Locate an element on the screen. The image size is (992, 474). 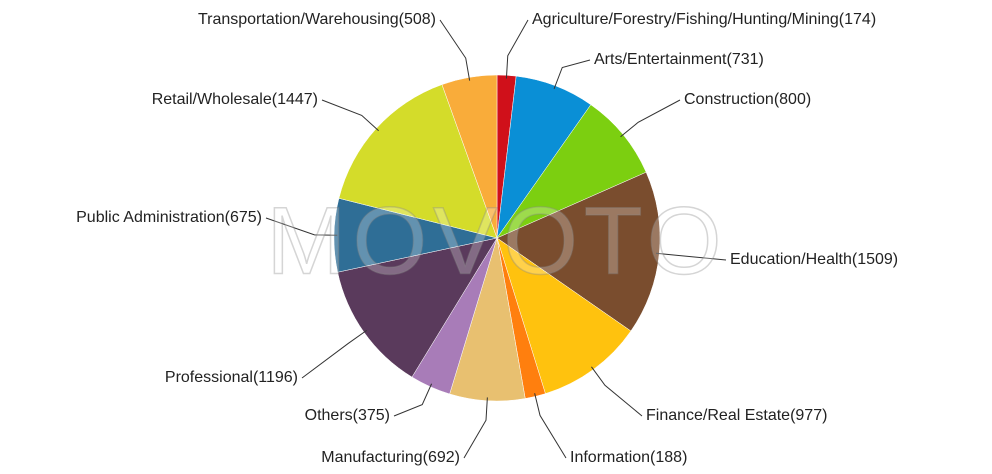
slice-label: Construction(800) is located at coordinates (747, 99).